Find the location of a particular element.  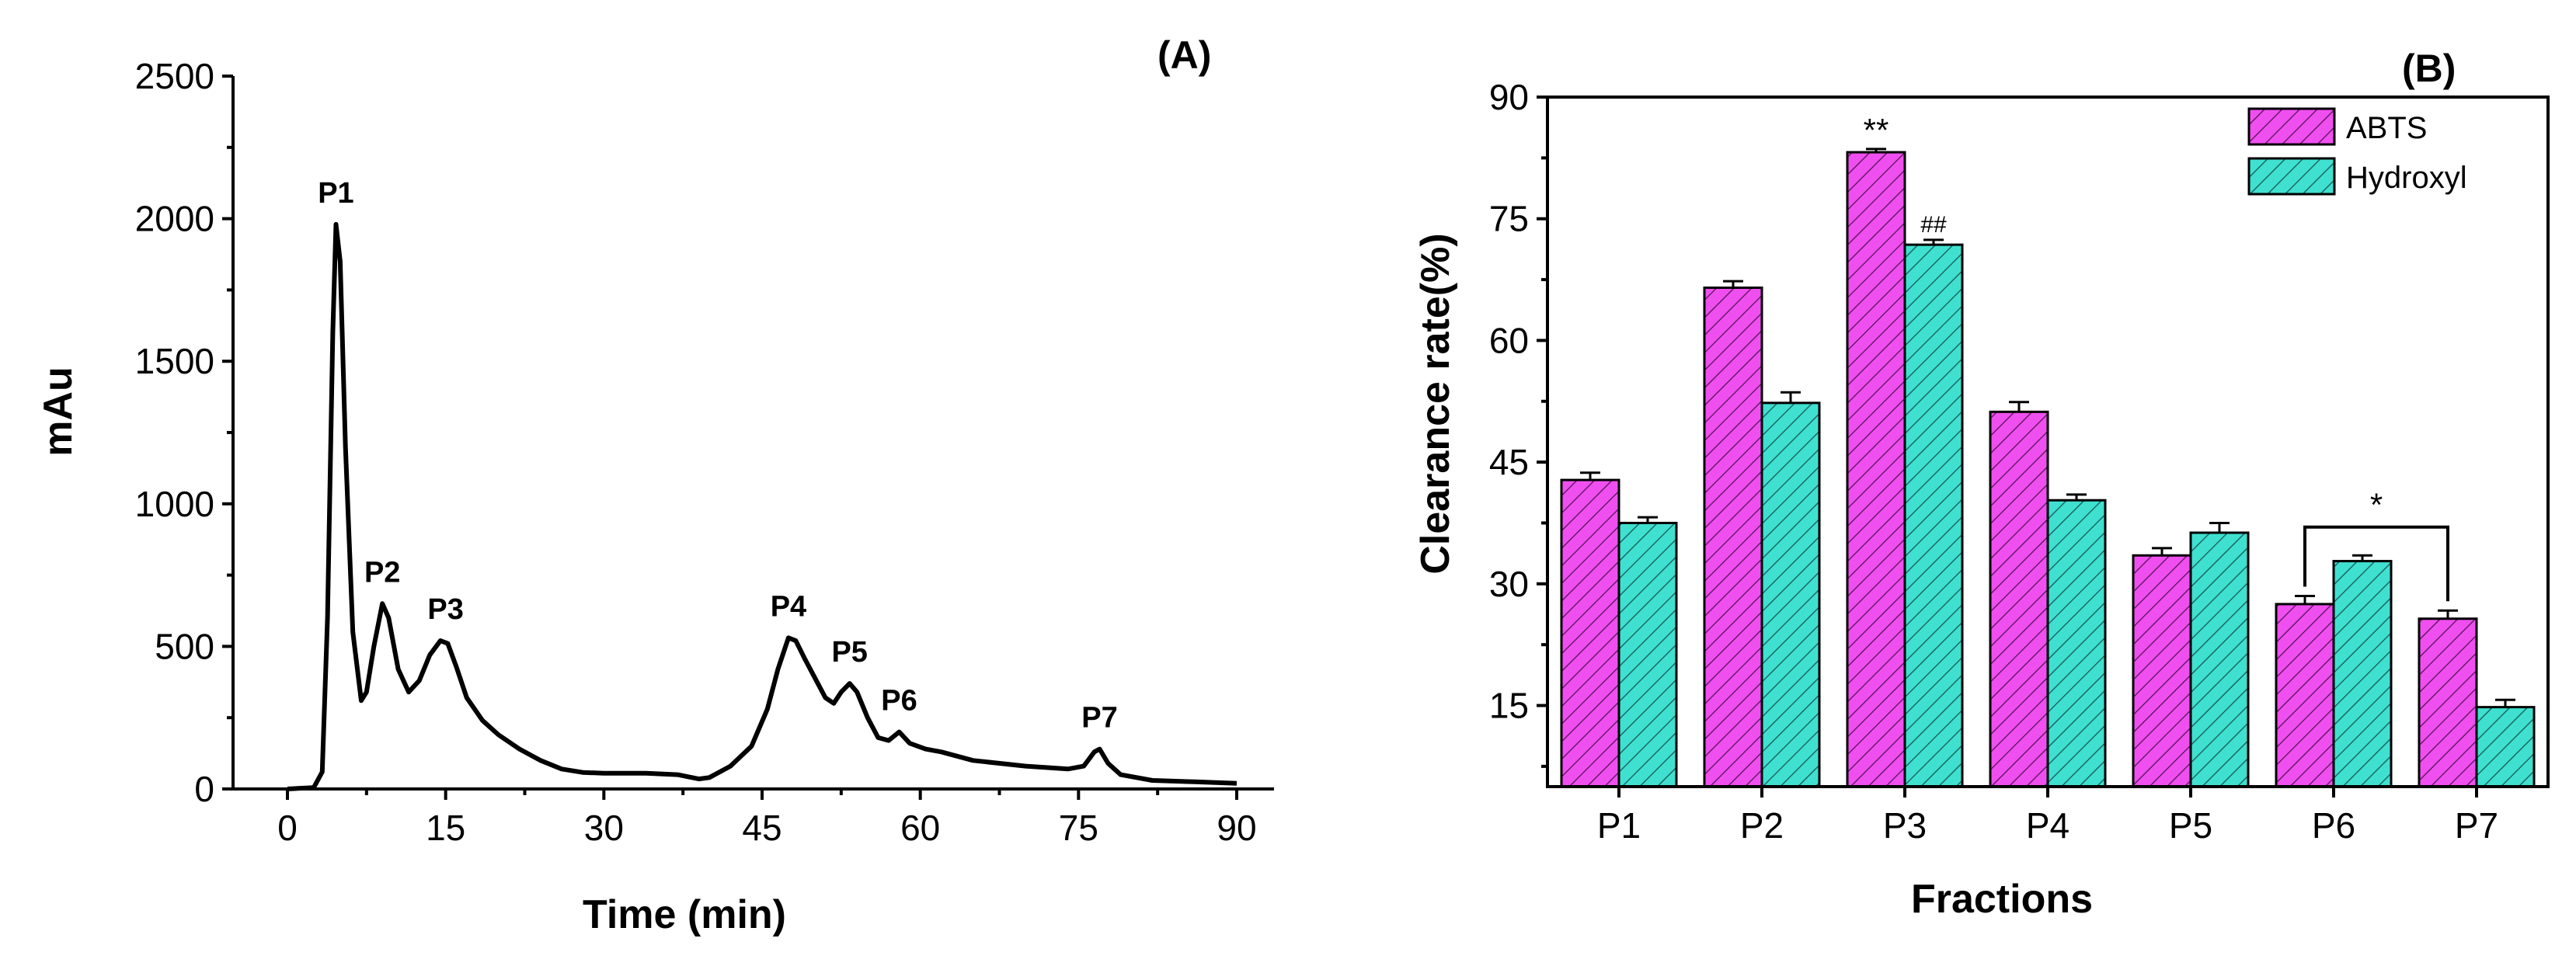

chart-b-x-tick-label-p1: P1 is located at coordinates (1619, 825).